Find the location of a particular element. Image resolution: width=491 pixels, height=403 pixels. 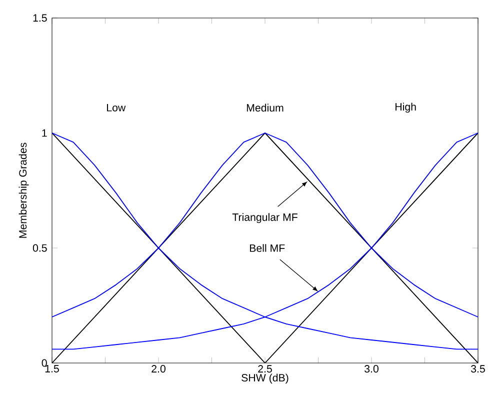

x-tick-label: 3.0 is located at coordinates (371, 369).